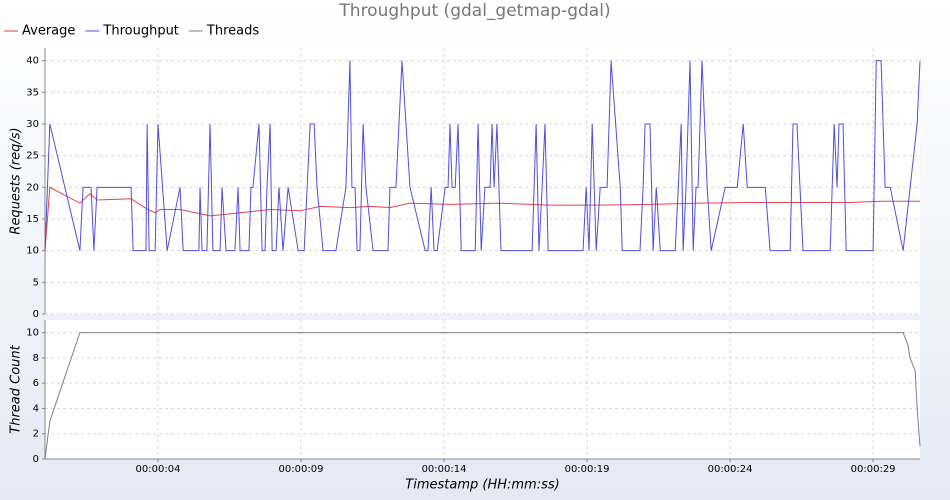  I want to click on y-tick-label: 35, so click(32, 92).